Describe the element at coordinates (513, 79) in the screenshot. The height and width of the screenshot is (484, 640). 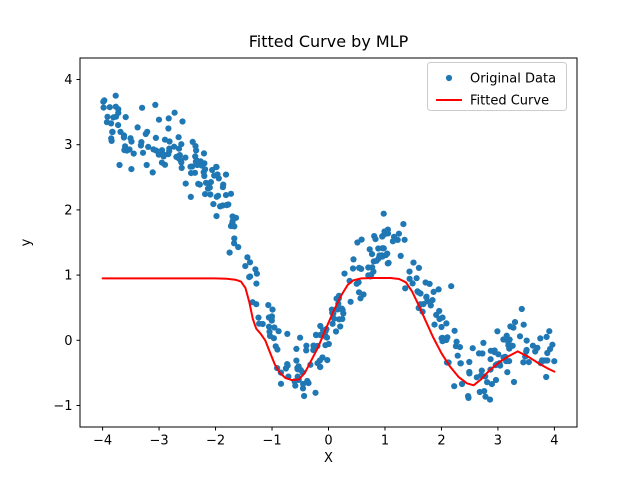
I see `legend-label-original-data: Original Data` at that location.